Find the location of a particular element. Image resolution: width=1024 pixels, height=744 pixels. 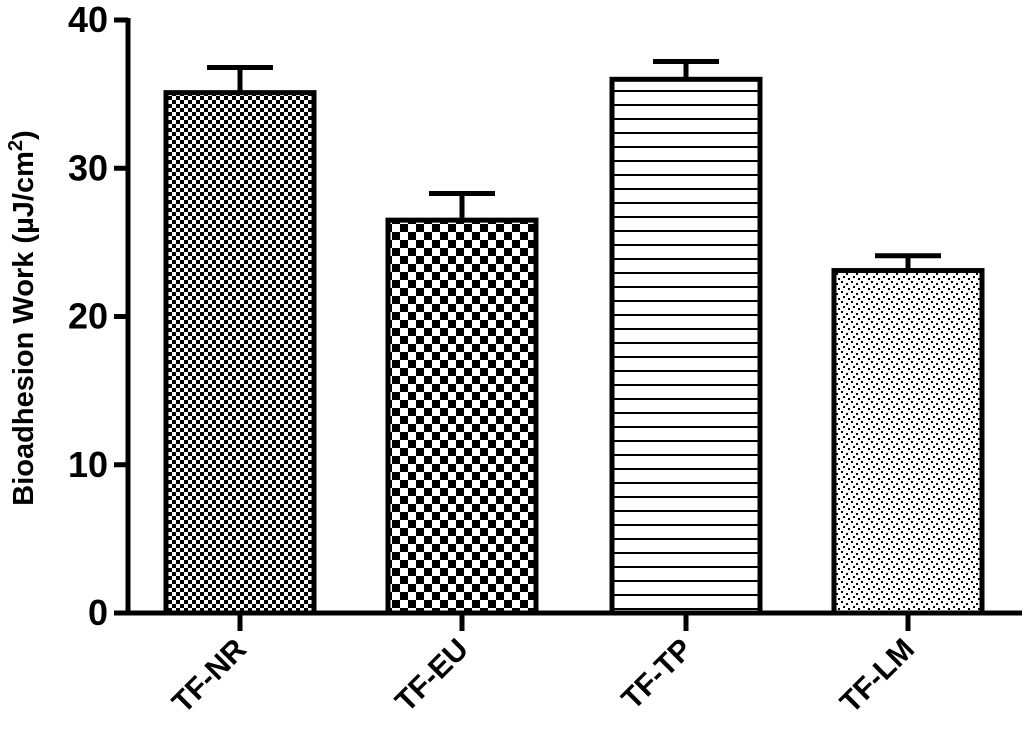

y-tick-label: 20 is located at coordinates (88, 316).